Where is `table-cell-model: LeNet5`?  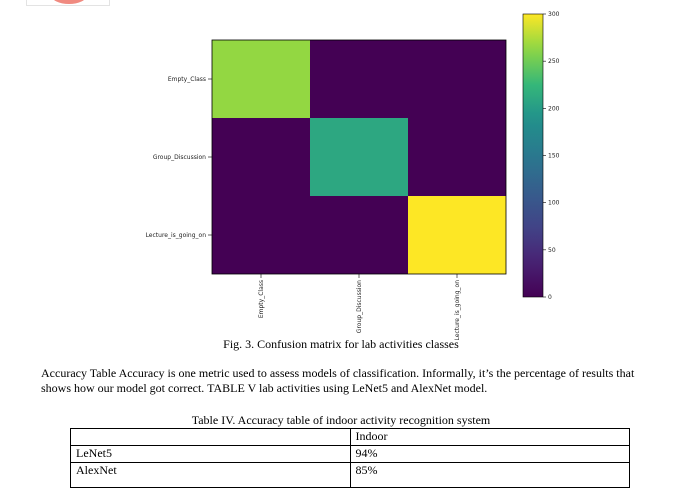
table-cell-model: LeNet5 is located at coordinates (210, 454).